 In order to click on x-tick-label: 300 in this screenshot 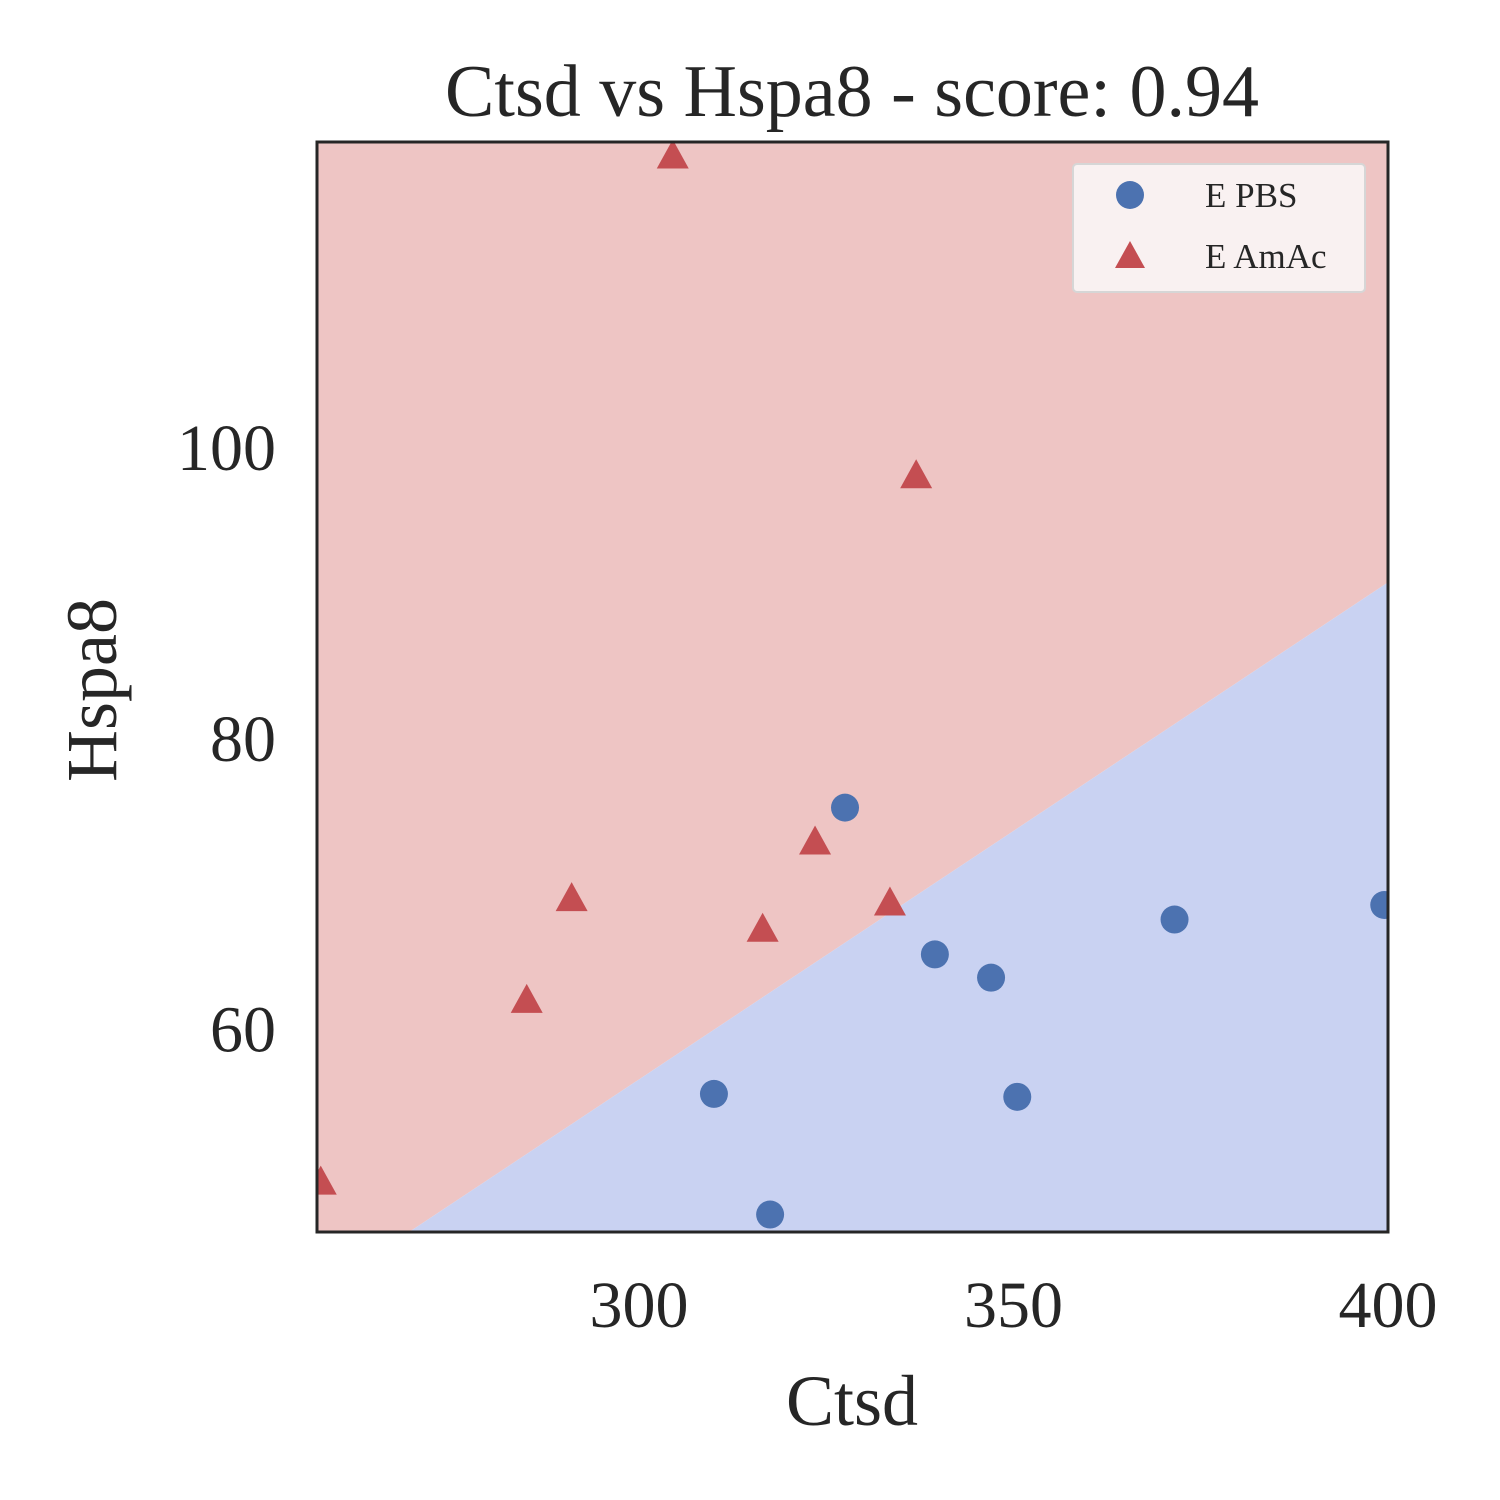, I will do `click(639, 1305)`.